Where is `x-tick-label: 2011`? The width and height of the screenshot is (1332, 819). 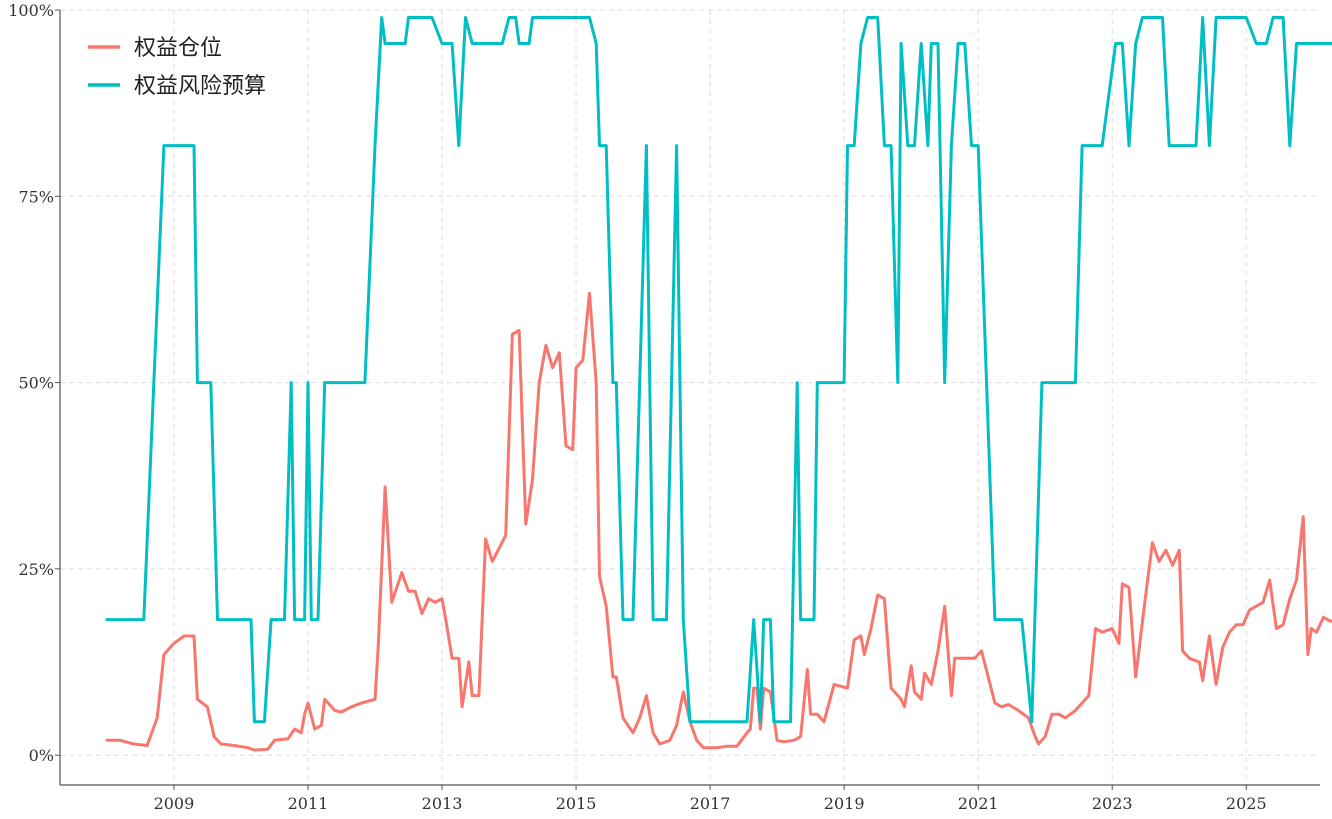
x-tick-label: 2011 is located at coordinates (308, 803).